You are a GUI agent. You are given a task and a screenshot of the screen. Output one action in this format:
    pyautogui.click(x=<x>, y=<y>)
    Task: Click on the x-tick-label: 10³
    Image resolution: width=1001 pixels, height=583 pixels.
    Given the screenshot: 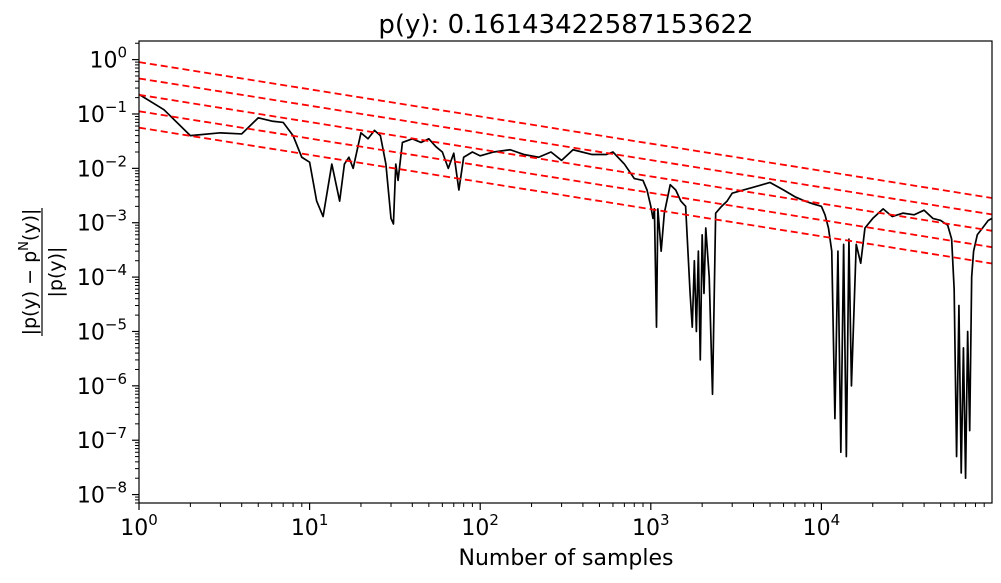 What is the action you would take?
    pyautogui.click(x=651, y=526)
    